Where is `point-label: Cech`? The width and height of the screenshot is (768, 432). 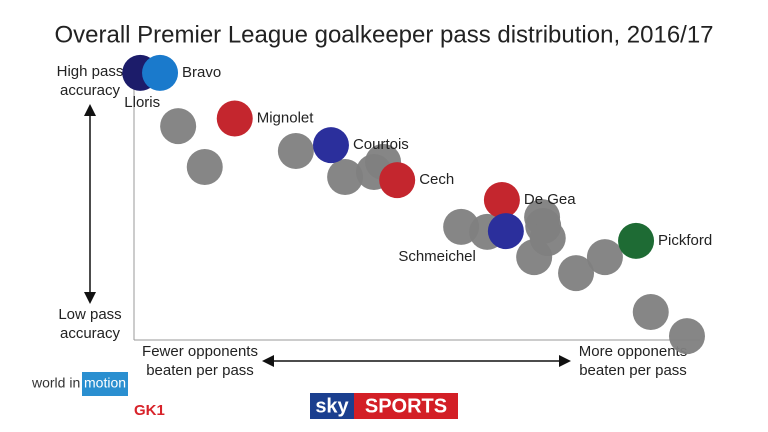 point-label: Cech is located at coordinates (436, 179).